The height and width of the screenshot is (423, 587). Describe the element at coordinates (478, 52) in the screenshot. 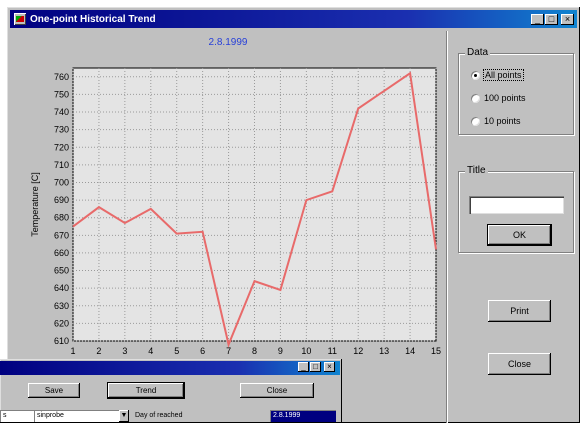

I see `data-group-label: Data` at that location.